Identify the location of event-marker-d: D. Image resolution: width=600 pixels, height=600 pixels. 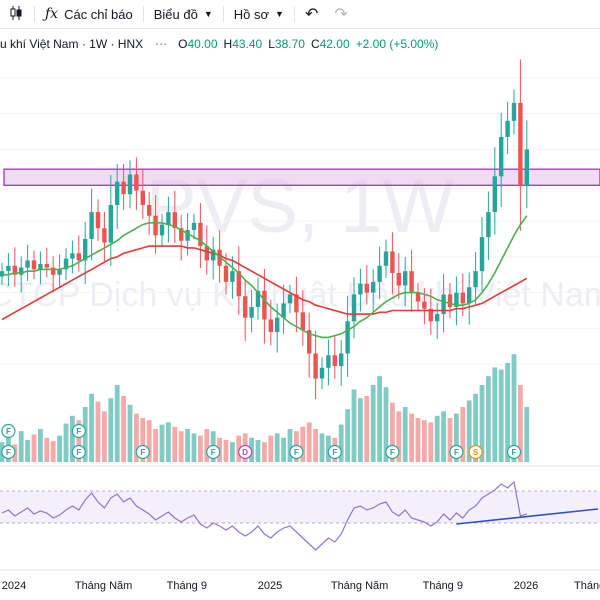
(245, 452).